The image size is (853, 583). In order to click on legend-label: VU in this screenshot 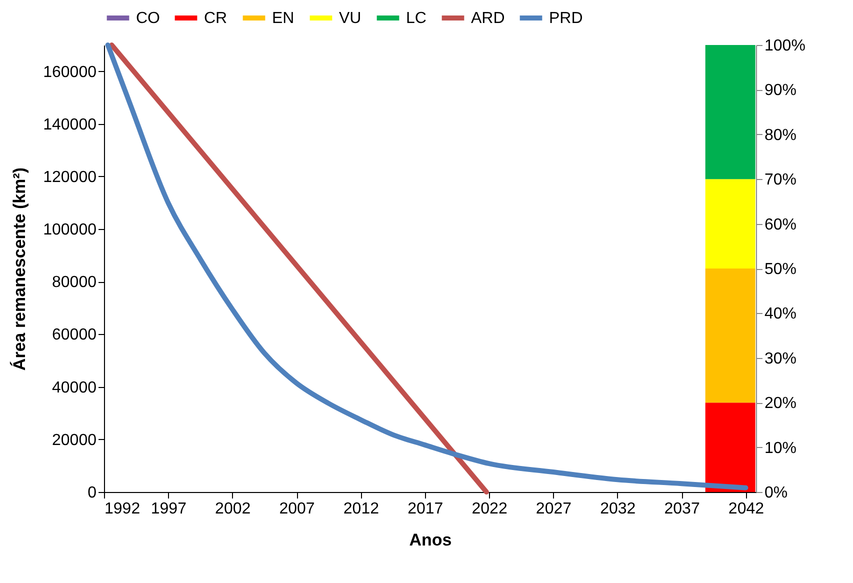, I will do `click(350, 18)`.